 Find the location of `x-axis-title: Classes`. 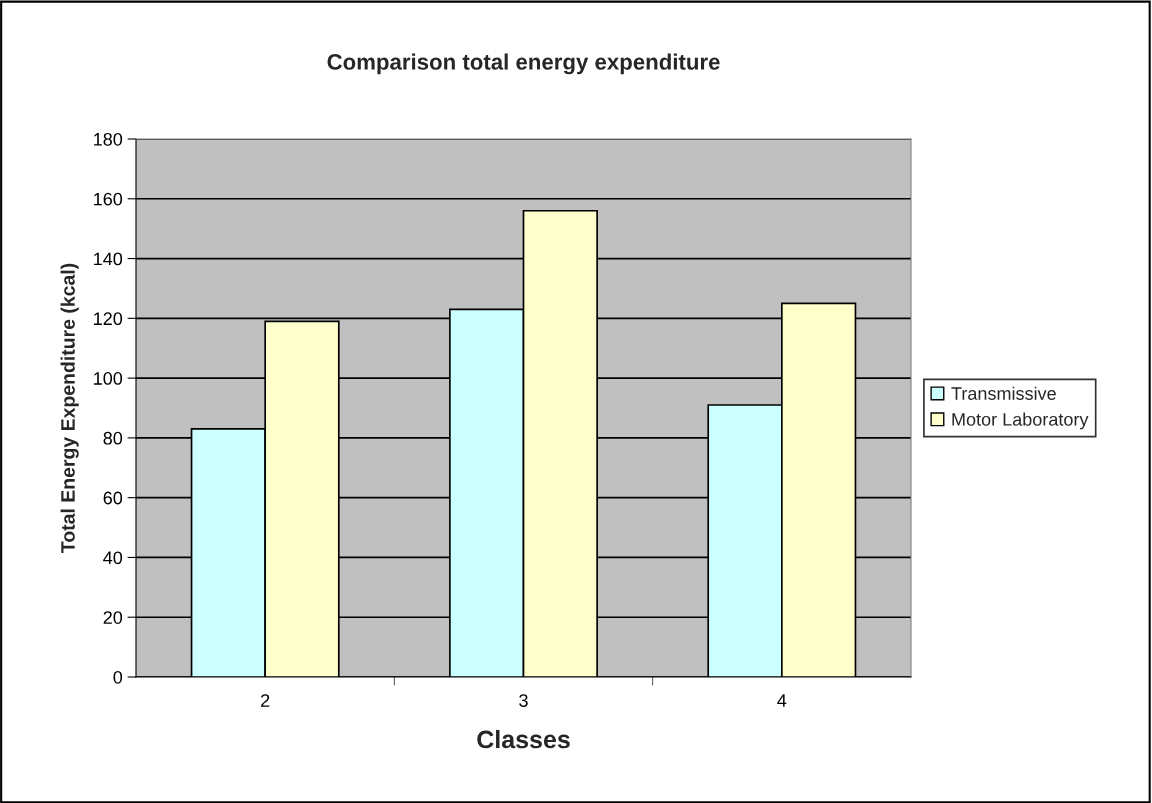

x-axis-title: Classes is located at coordinates (523, 739).